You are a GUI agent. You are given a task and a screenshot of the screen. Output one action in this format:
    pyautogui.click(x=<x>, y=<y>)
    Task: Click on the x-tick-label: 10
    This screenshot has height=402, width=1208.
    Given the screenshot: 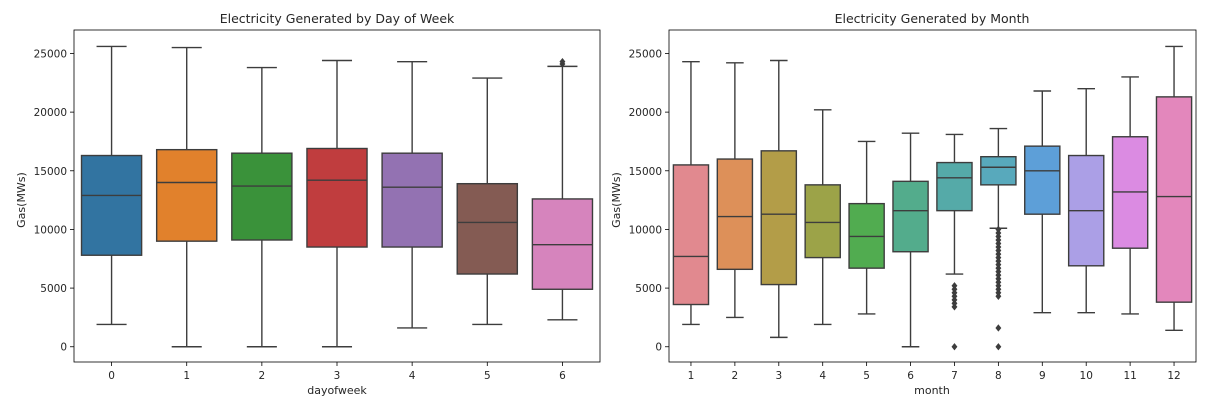 What is the action you would take?
    pyautogui.click(x=1086, y=376)
    